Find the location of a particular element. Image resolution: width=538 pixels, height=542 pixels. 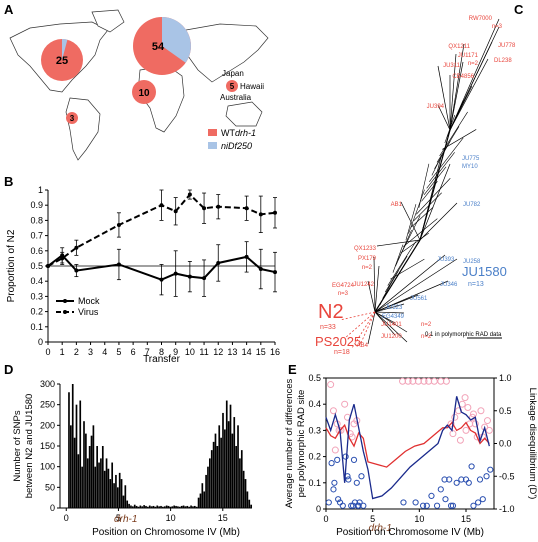

x-tick-label: 11 is located at coordinates (203, 352).